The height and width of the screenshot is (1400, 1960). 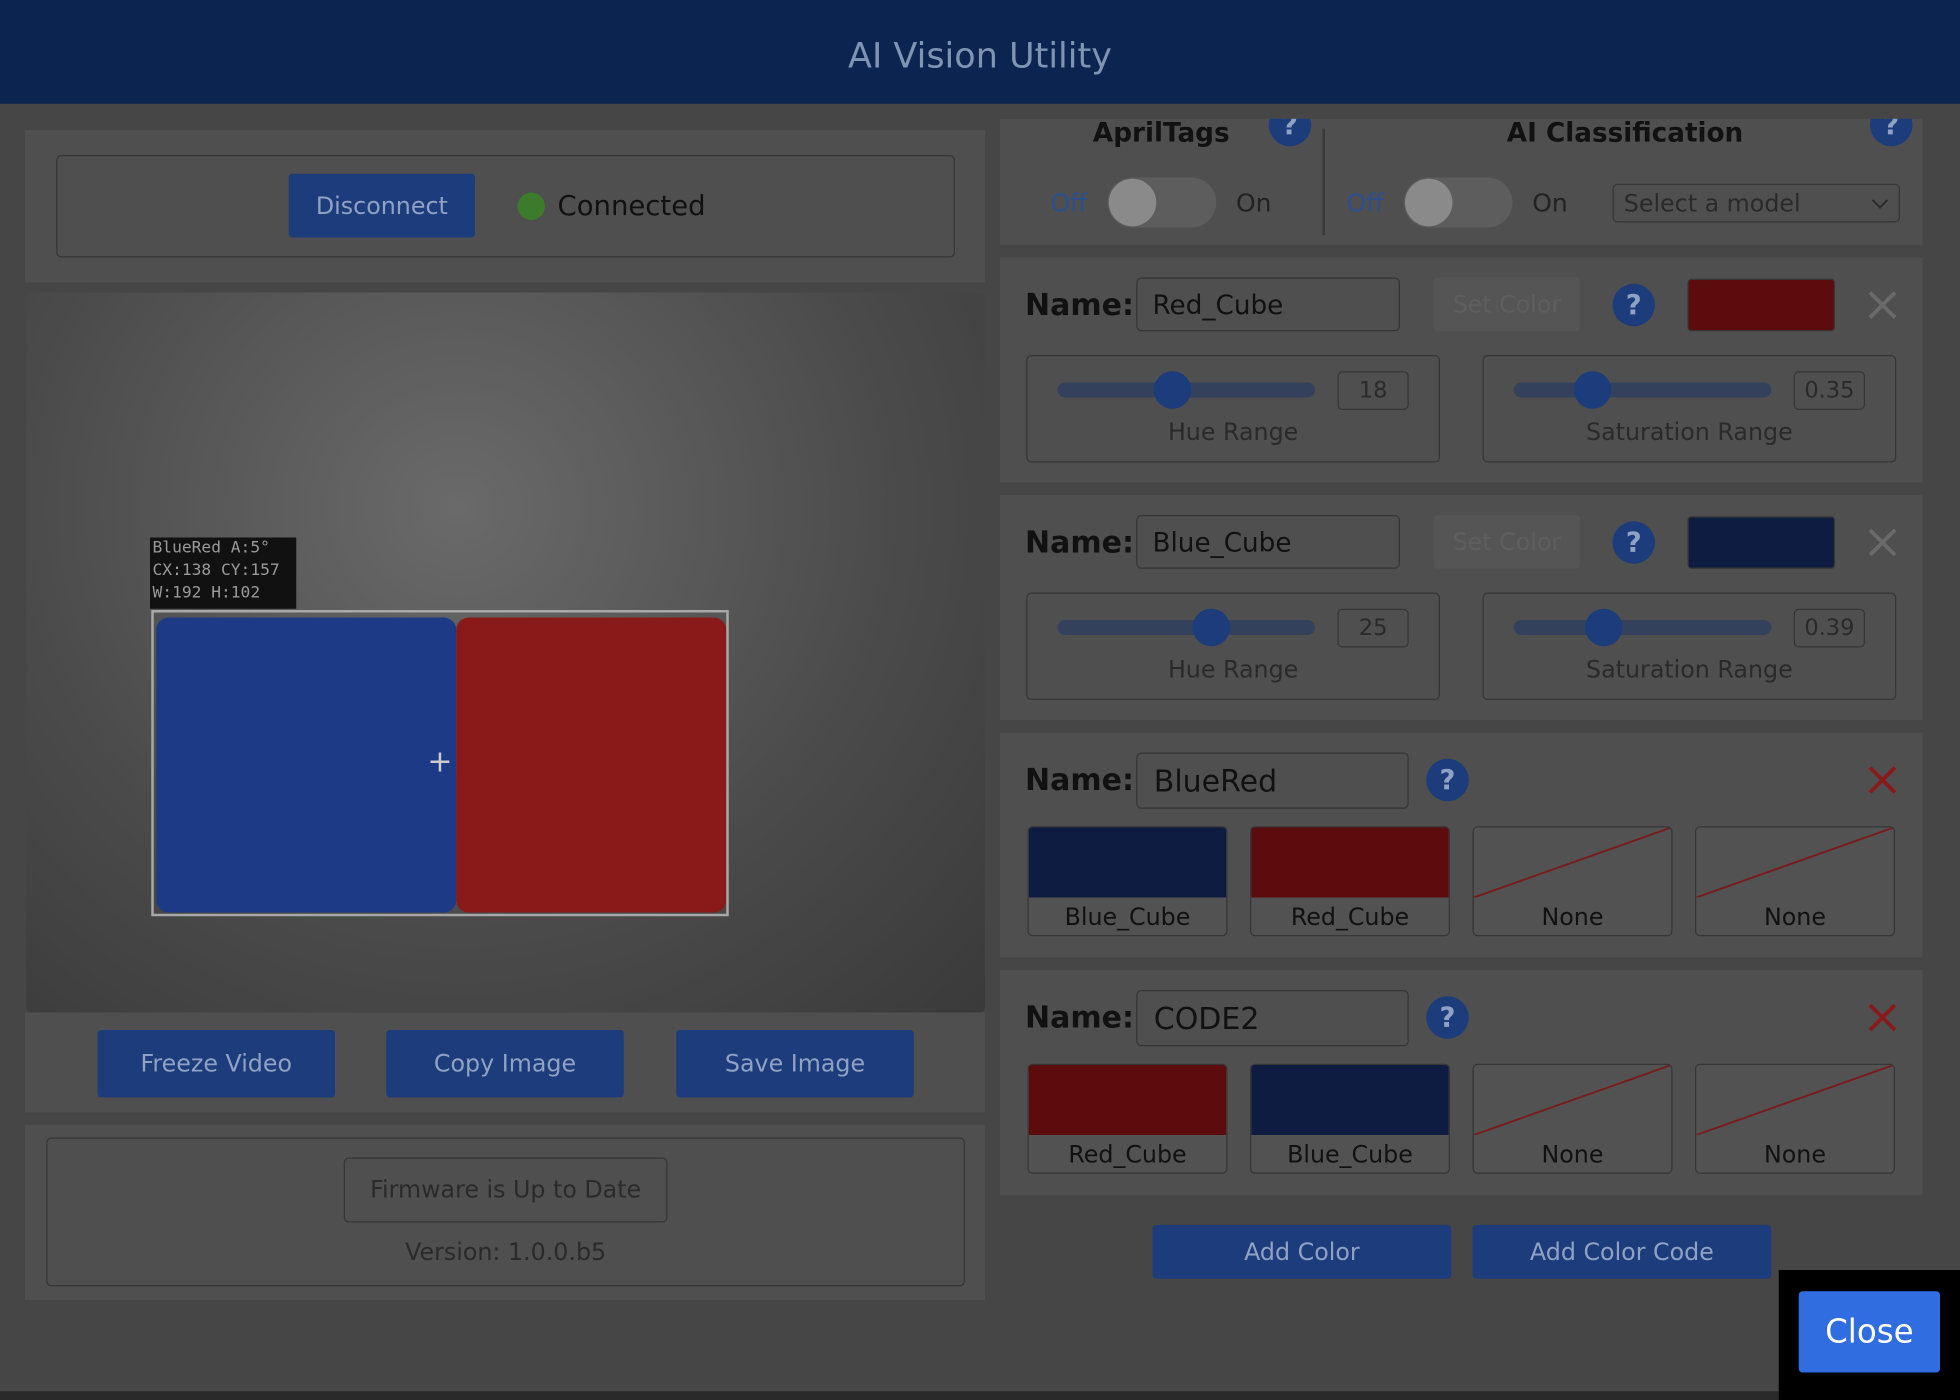 What do you see at coordinates (1756, 203) in the screenshot?
I see `model-select: Select a model` at bounding box center [1756, 203].